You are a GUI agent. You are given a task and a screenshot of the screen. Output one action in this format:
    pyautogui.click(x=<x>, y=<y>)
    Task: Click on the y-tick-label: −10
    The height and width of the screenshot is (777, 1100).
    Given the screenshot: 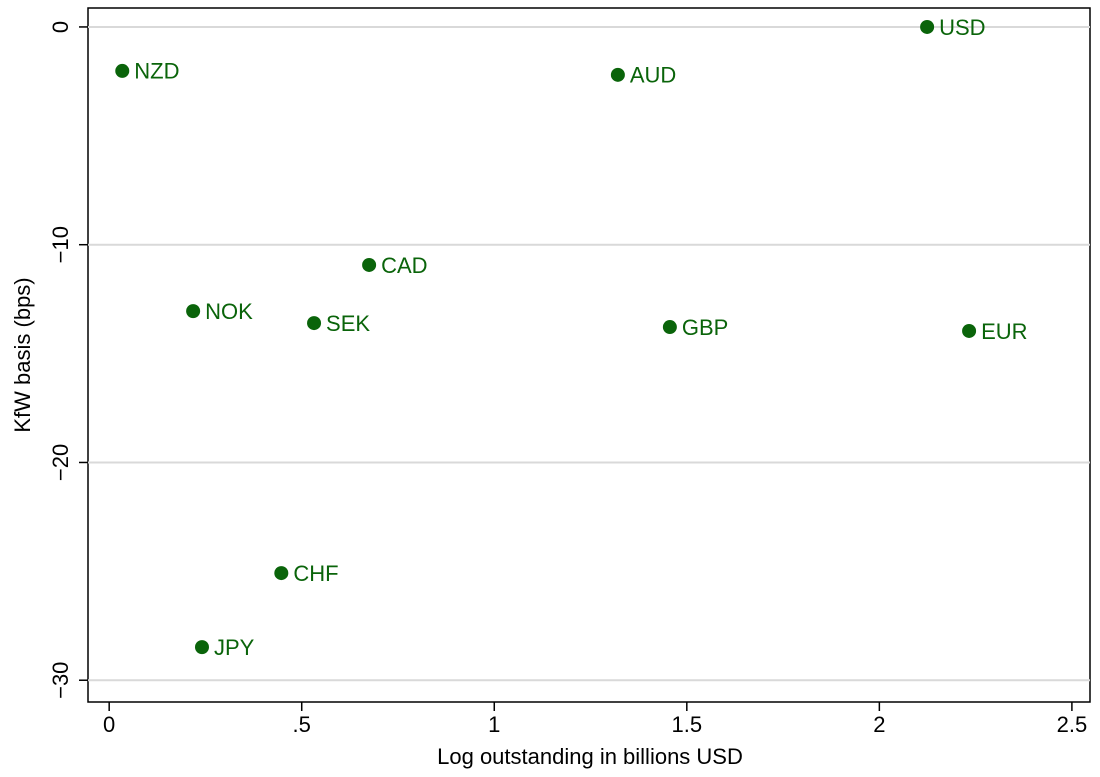 What is the action you would take?
    pyautogui.click(x=60, y=244)
    